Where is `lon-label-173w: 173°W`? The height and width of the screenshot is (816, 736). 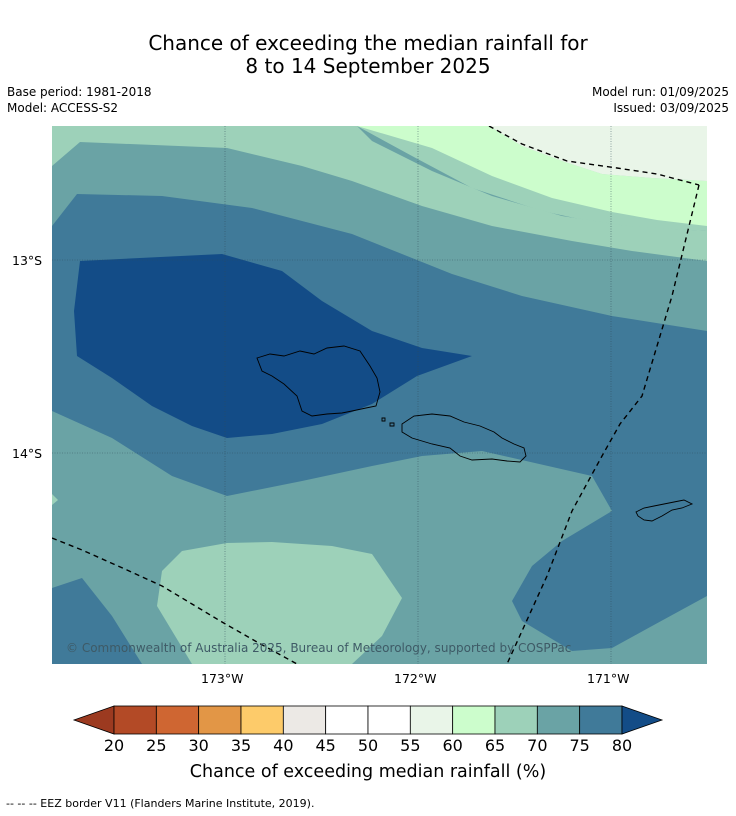
lon-label-173w: 173°W is located at coordinates (222, 678).